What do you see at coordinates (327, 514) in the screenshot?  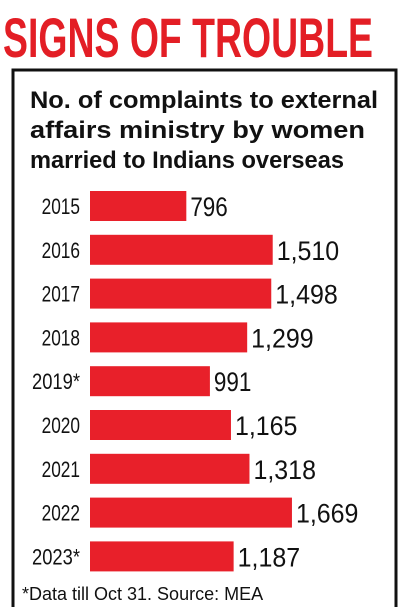 I see `value-label: 1,669` at bounding box center [327, 514].